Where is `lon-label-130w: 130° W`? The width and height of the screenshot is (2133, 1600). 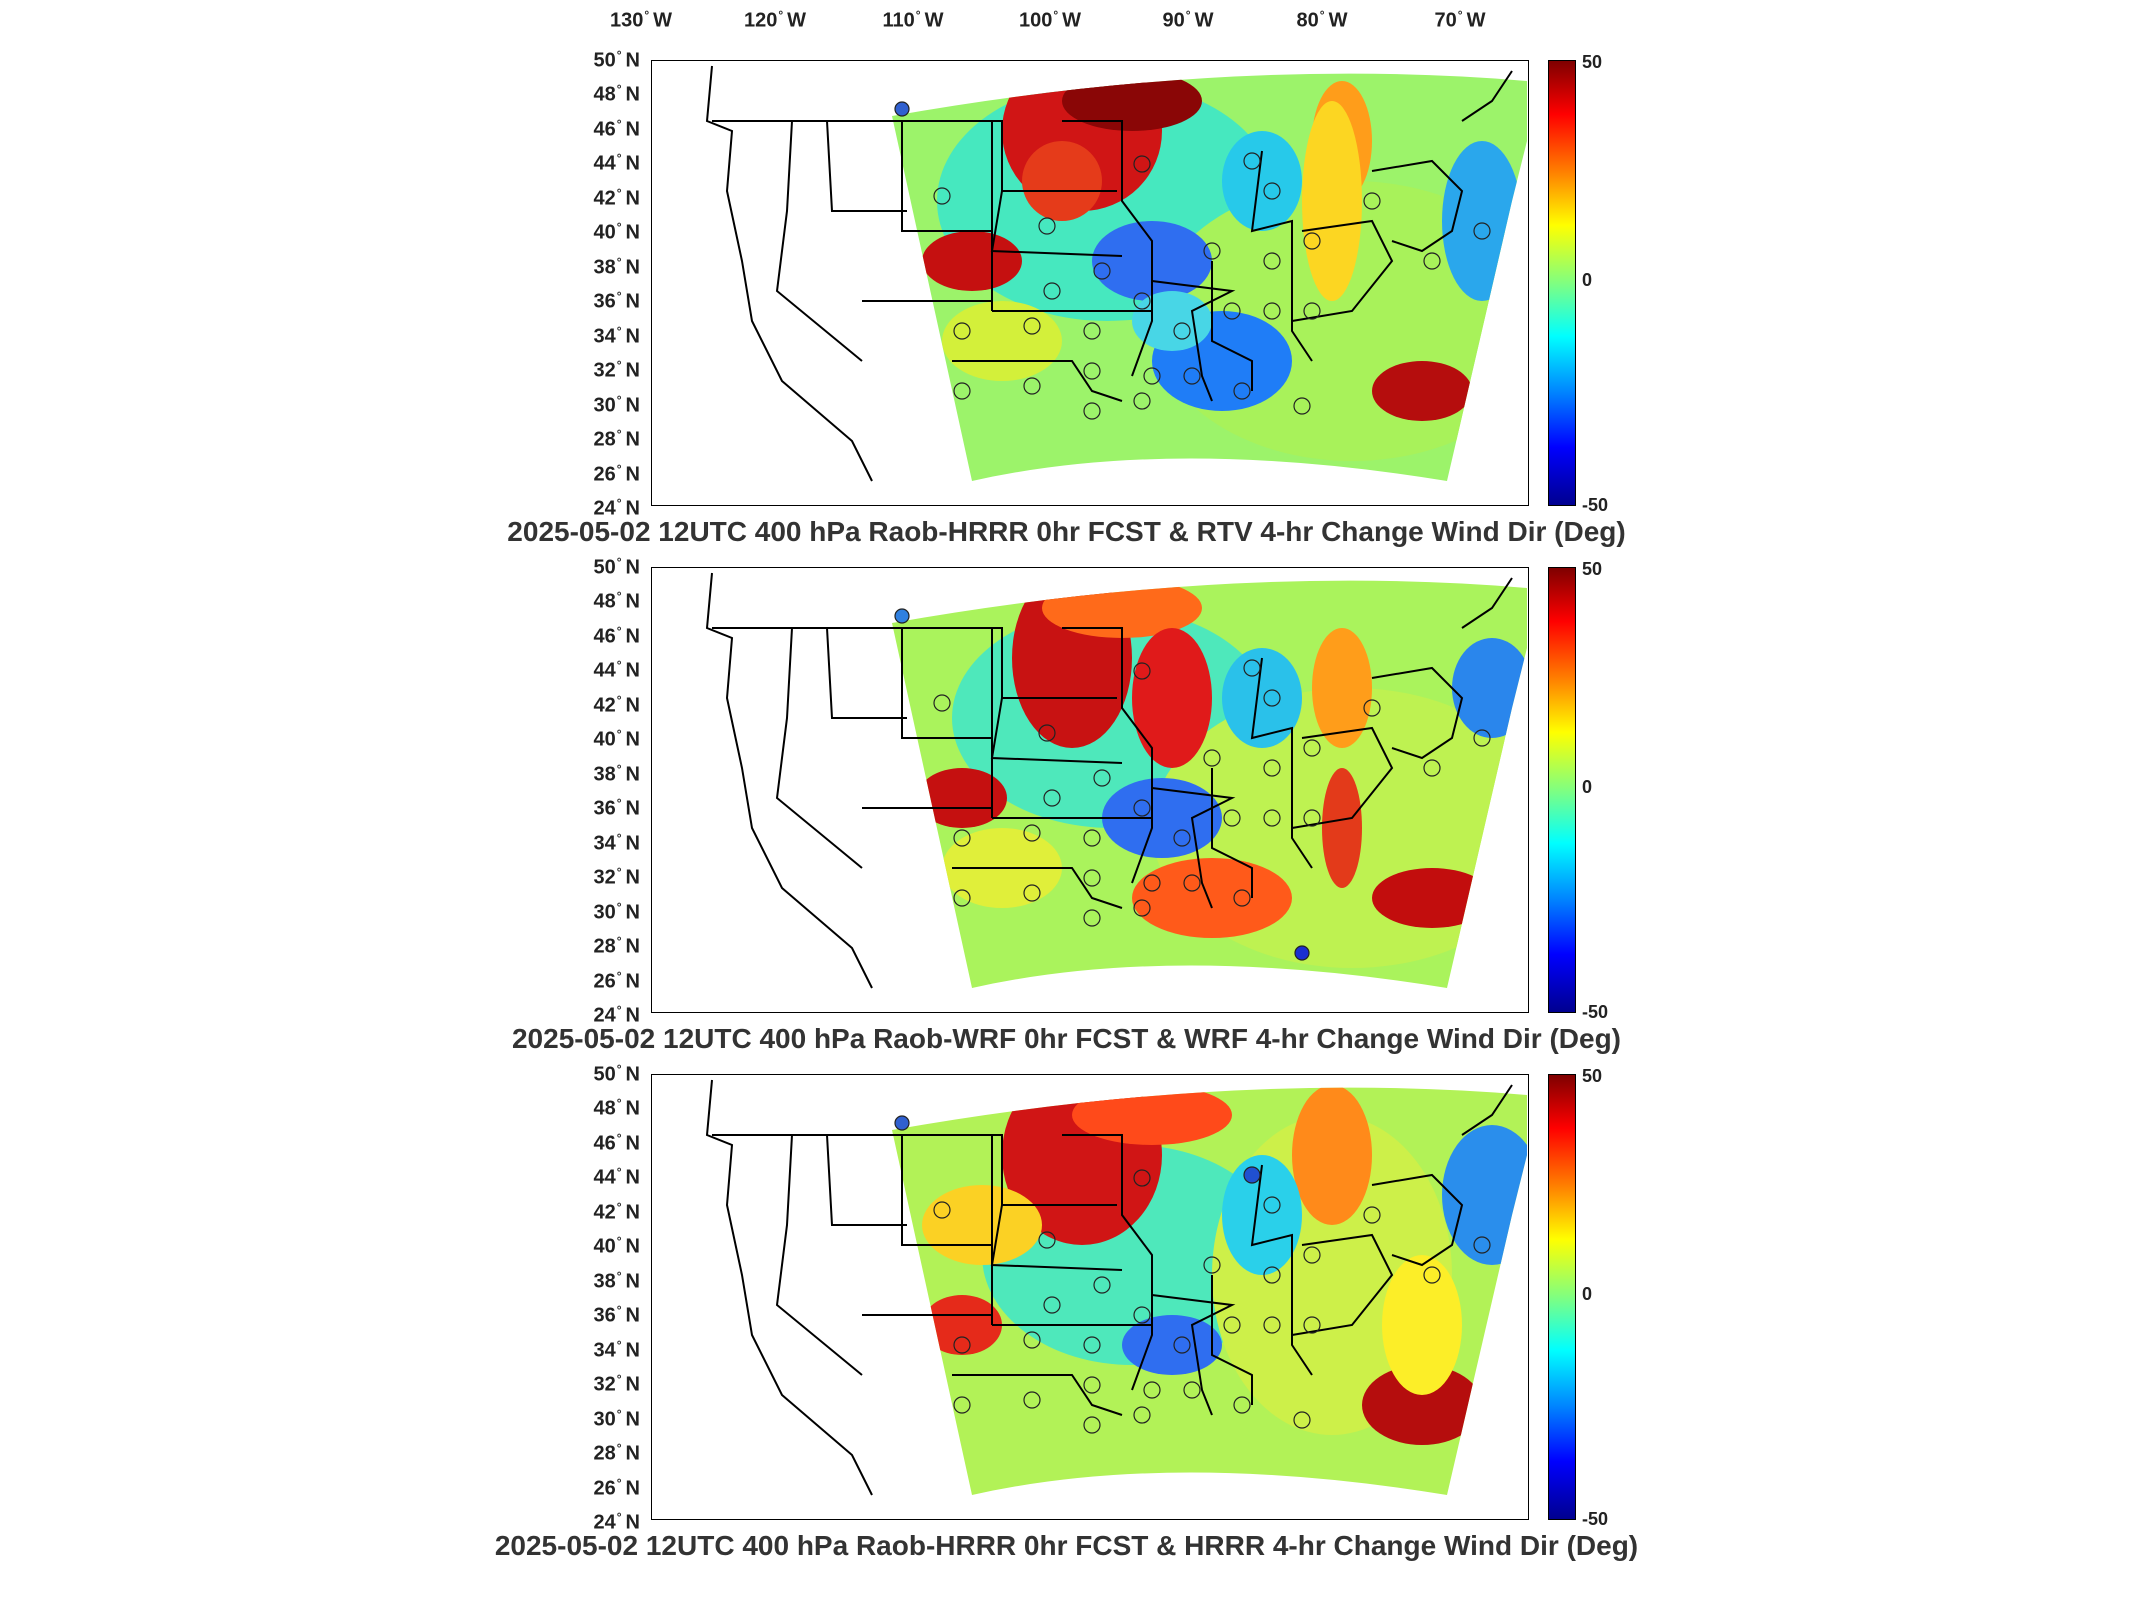 lon-label-130w: 130° W is located at coordinates (641, 20).